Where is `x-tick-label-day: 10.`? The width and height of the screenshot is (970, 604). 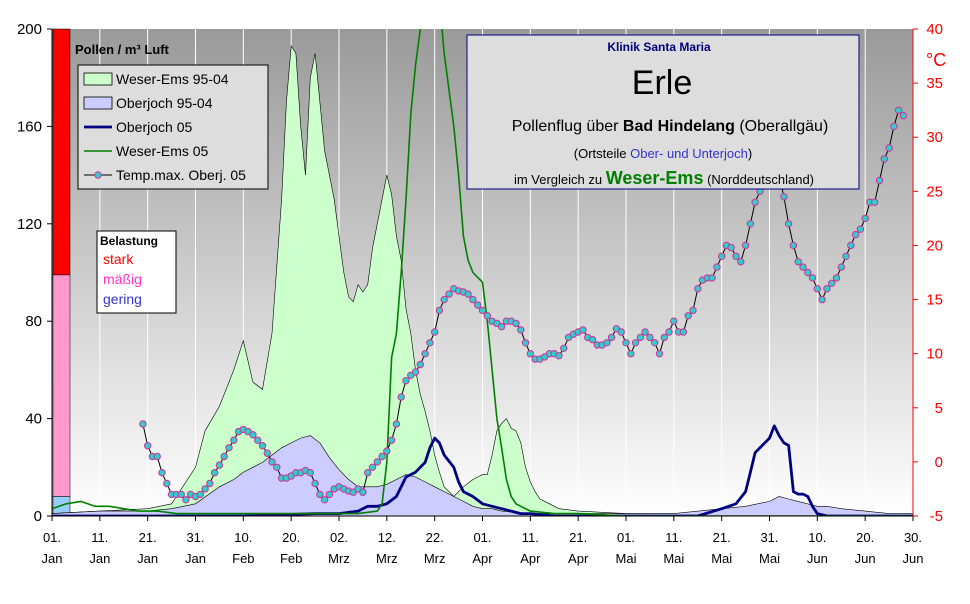
x-tick-label-day: 10. is located at coordinates (243, 537).